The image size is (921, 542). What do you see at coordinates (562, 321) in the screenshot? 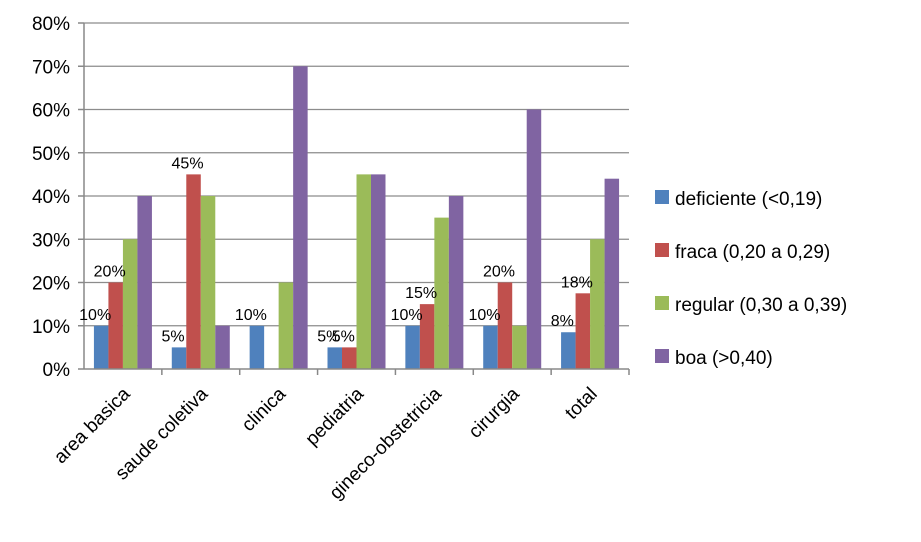
I see `data-label: 8%` at bounding box center [562, 321].